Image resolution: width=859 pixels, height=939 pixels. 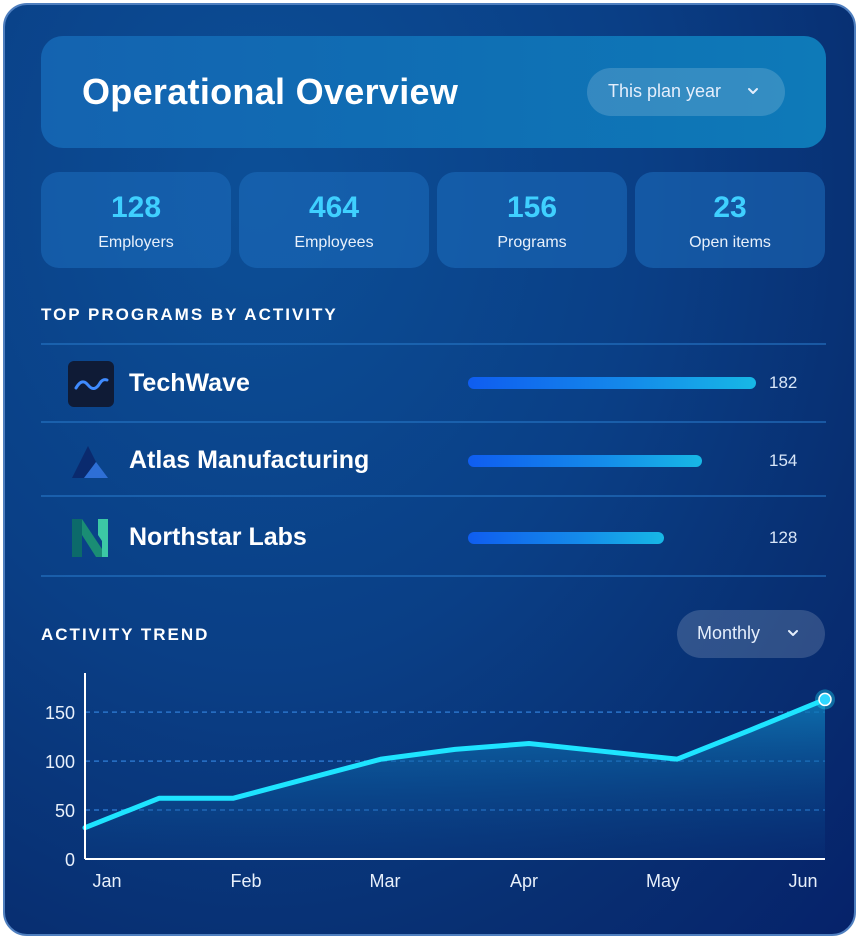 I want to click on stat-label: Programs, so click(x=532, y=242).